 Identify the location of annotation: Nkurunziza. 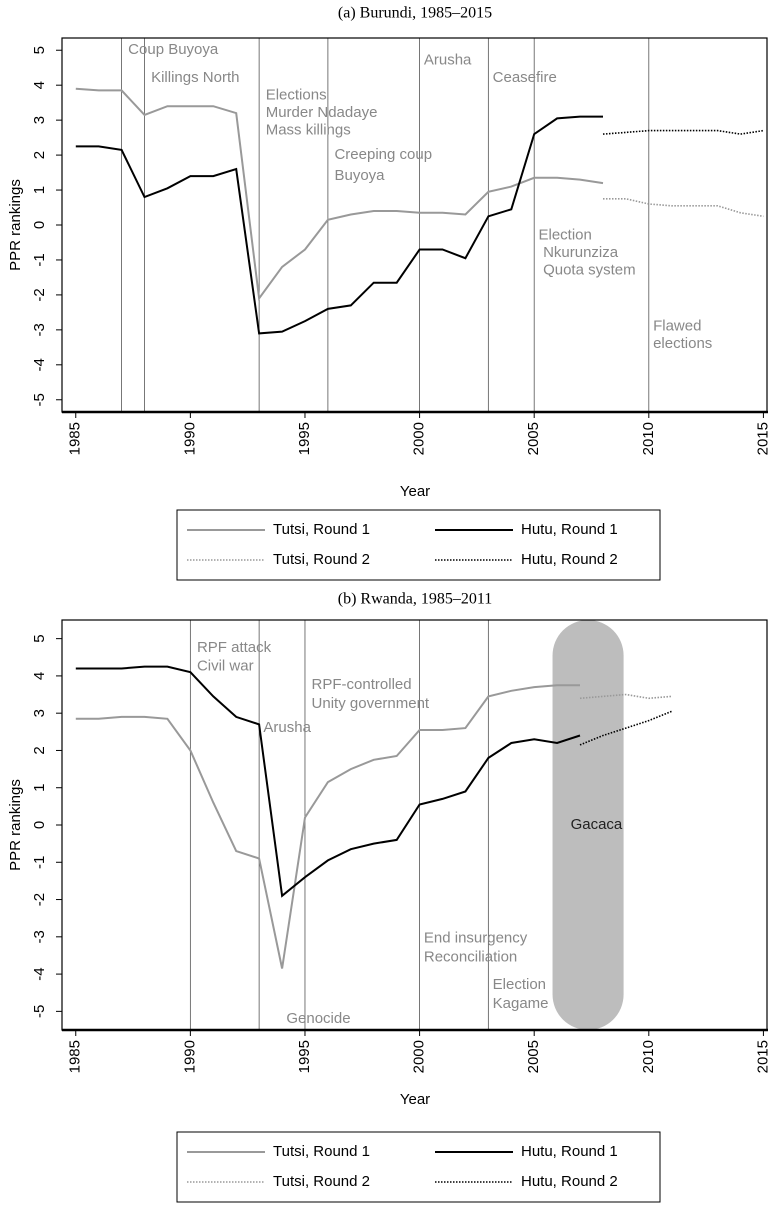
(581, 252).